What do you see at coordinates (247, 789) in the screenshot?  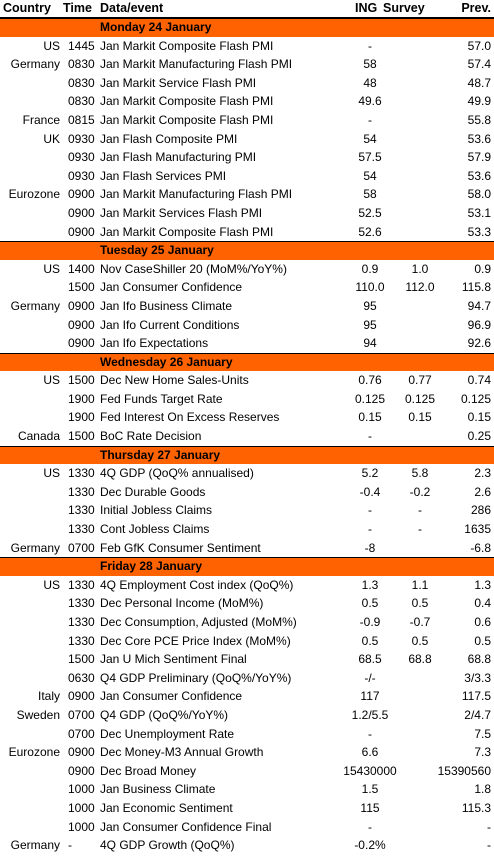 I see `data-row: 1000 Jan Business Climate 1.5 1.8` at bounding box center [247, 789].